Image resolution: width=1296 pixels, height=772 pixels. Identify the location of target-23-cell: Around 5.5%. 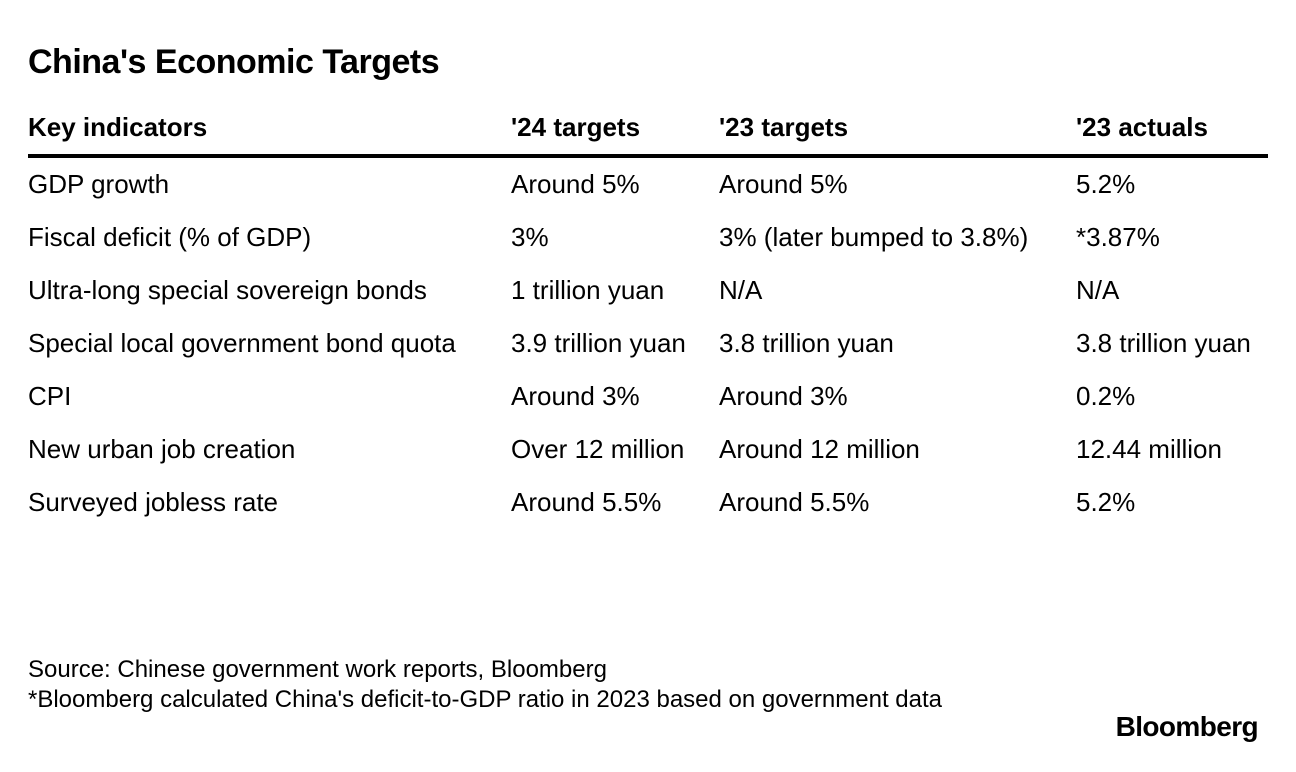
(794, 502).